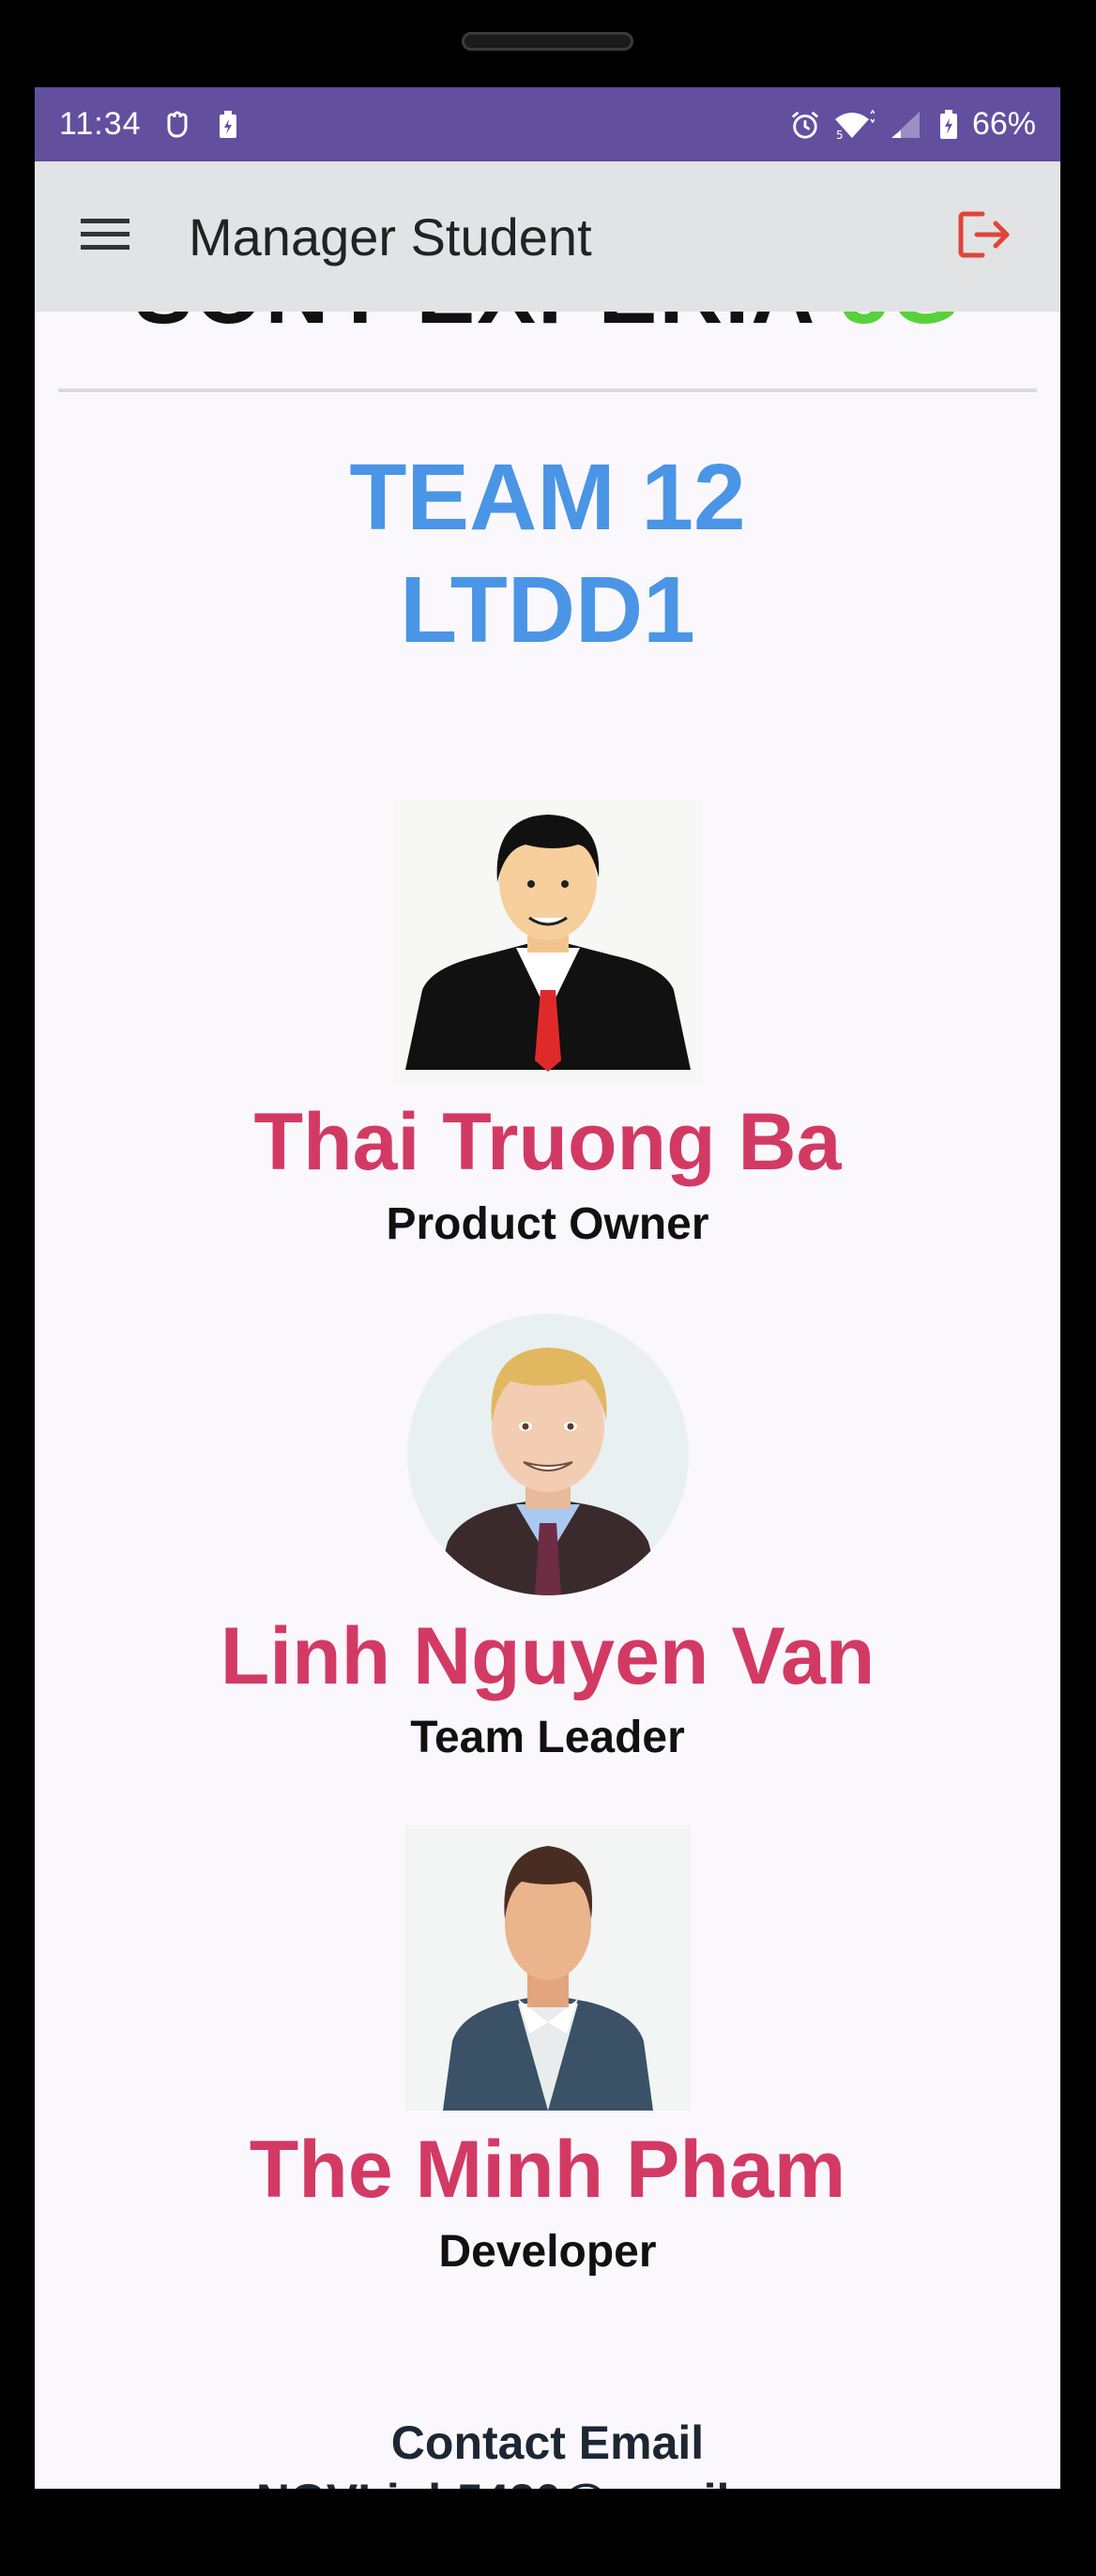 The width and height of the screenshot is (1096, 2576). I want to click on member-role: Developer, so click(547, 2252).